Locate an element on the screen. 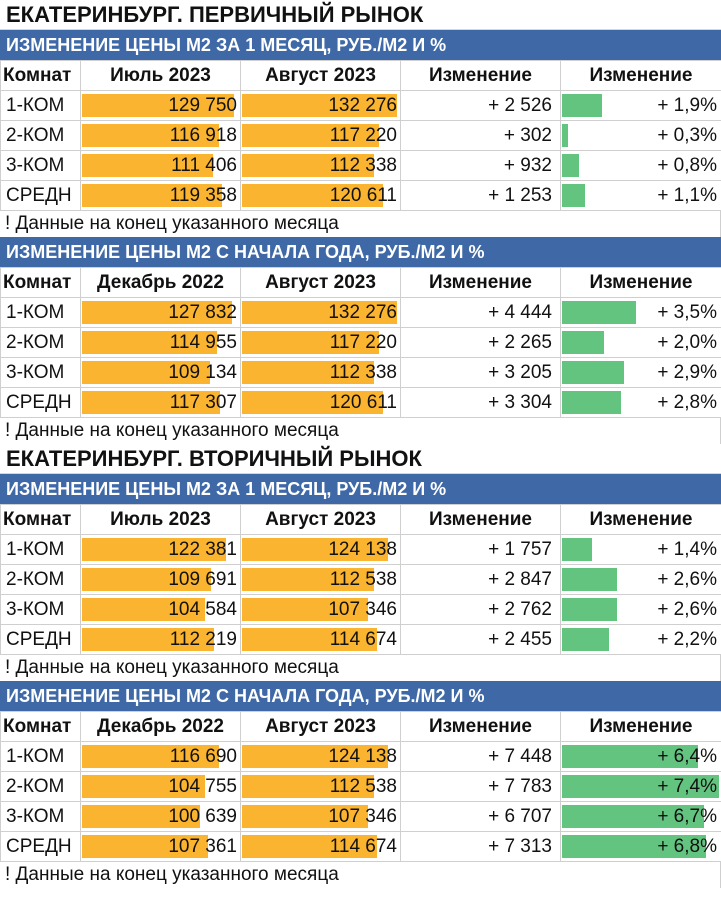 This screenshot has width=721, height=901. table-row: 2-КОМ 104 755 112 538 + 7 783 + 7,4% is located at coordinates (360, 786).